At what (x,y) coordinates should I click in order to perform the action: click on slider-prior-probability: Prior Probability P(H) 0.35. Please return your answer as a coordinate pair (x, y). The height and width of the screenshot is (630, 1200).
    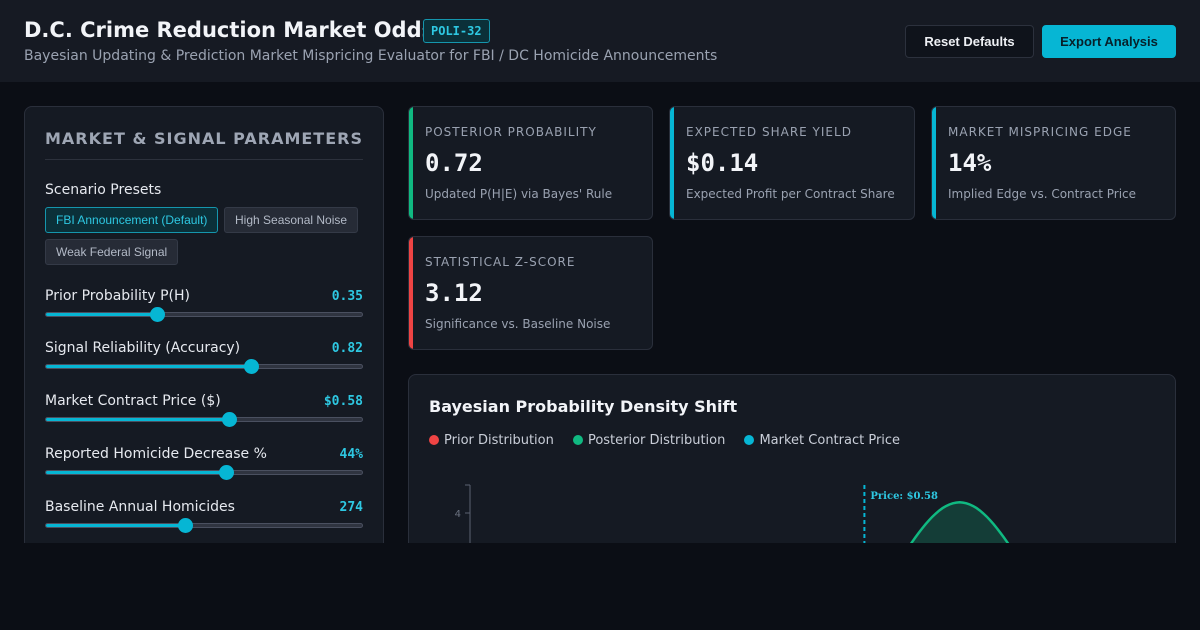
    Looking at the image, I should click on (204, 306).